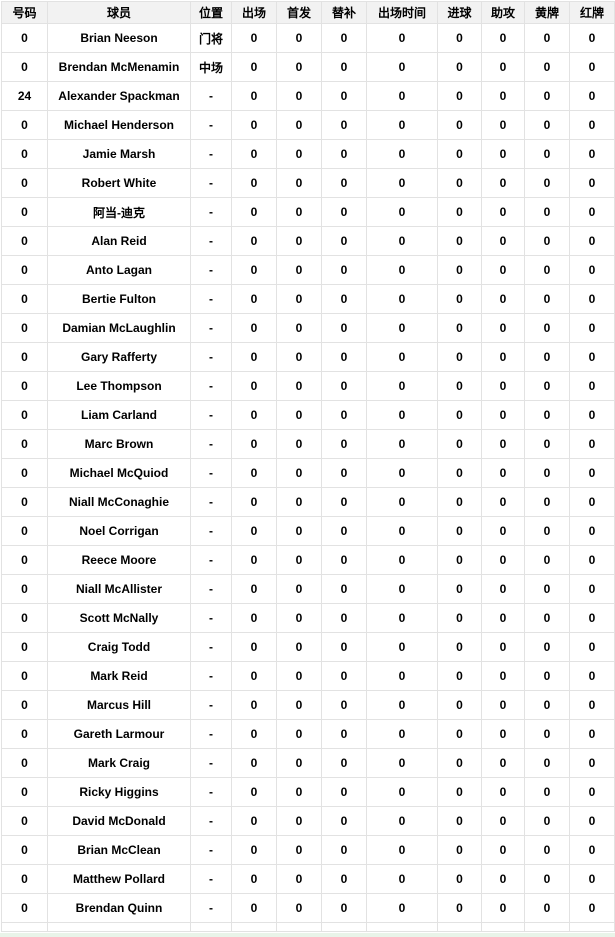 Image resolution: width=615 pixels, height=937 pixels. Describe the element at coordinates (308, 270) in the screenshot. I see `table-row: 0 Anto Lagan -0 0 0 0 0 0 0 0` at that location.